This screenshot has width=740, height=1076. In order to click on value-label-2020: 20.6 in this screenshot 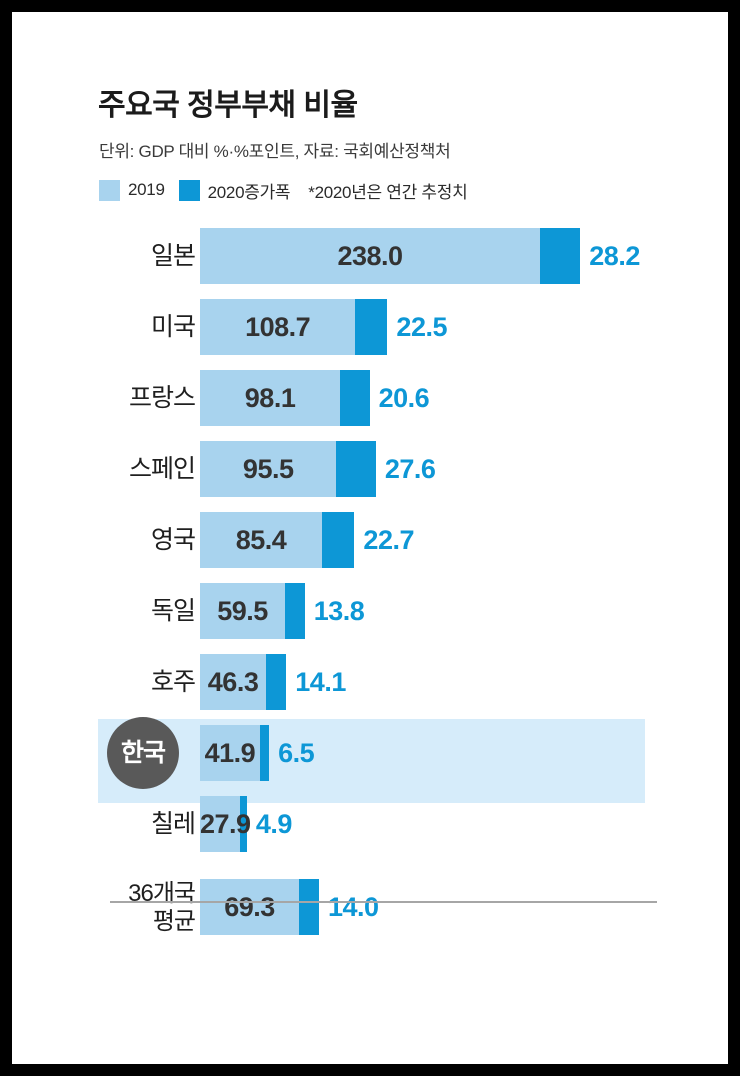, I will do `click(404, 398)`.